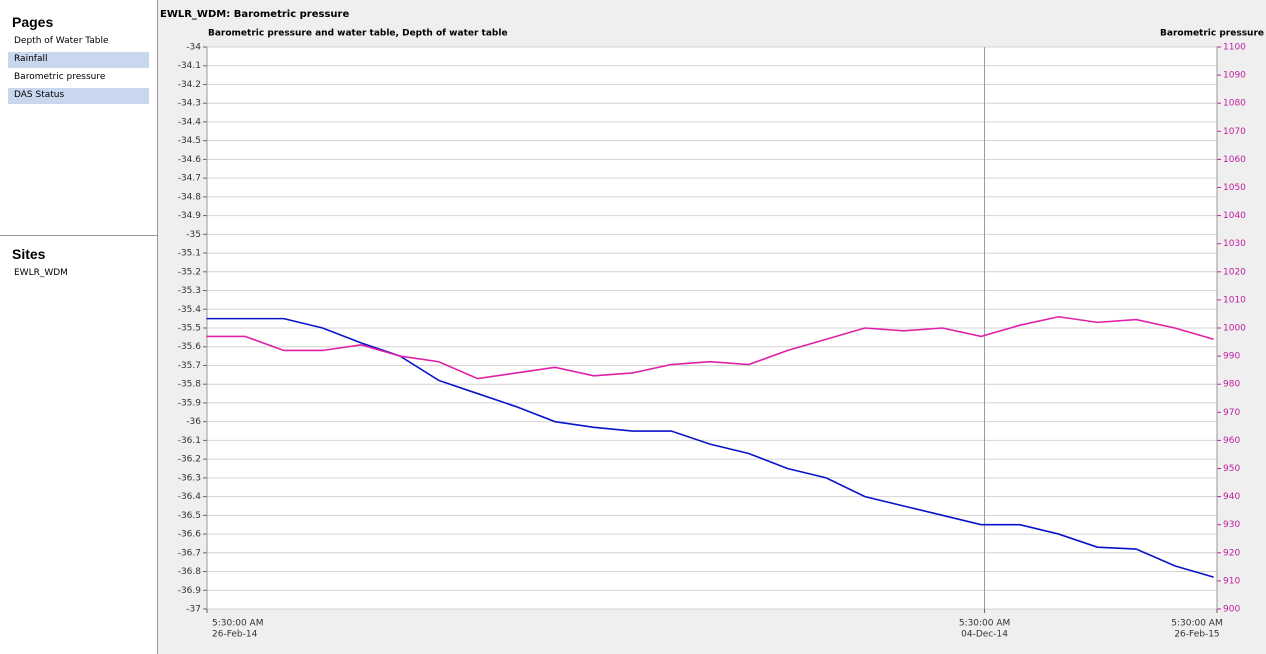  Describe the element at coordinates (190, 403) in the screenshot. I see `y-tick-label: -35.9` at that location.